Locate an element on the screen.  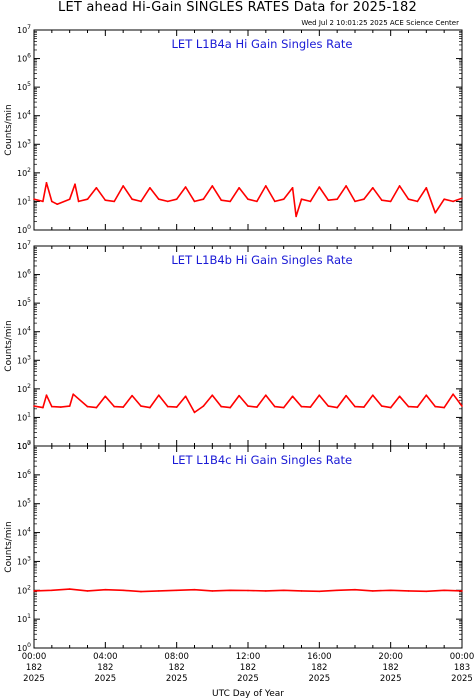
y-axis-label: Counts/min is located at coordinates (9, 129).